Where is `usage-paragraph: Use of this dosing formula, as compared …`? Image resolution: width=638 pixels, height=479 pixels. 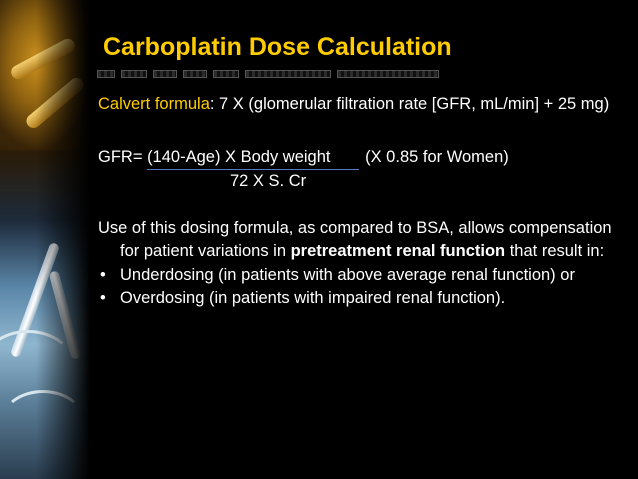 usage-paragraph: Use of this dosing formula, as compared … is located at coordinates (363, 240).